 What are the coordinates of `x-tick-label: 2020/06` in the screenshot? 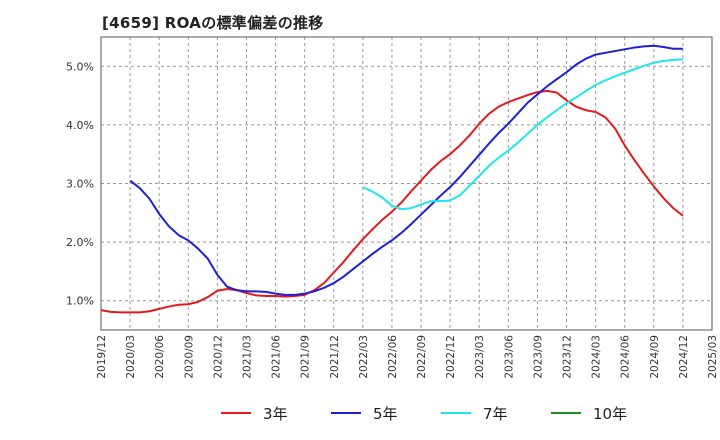 It's located at (160, 357).